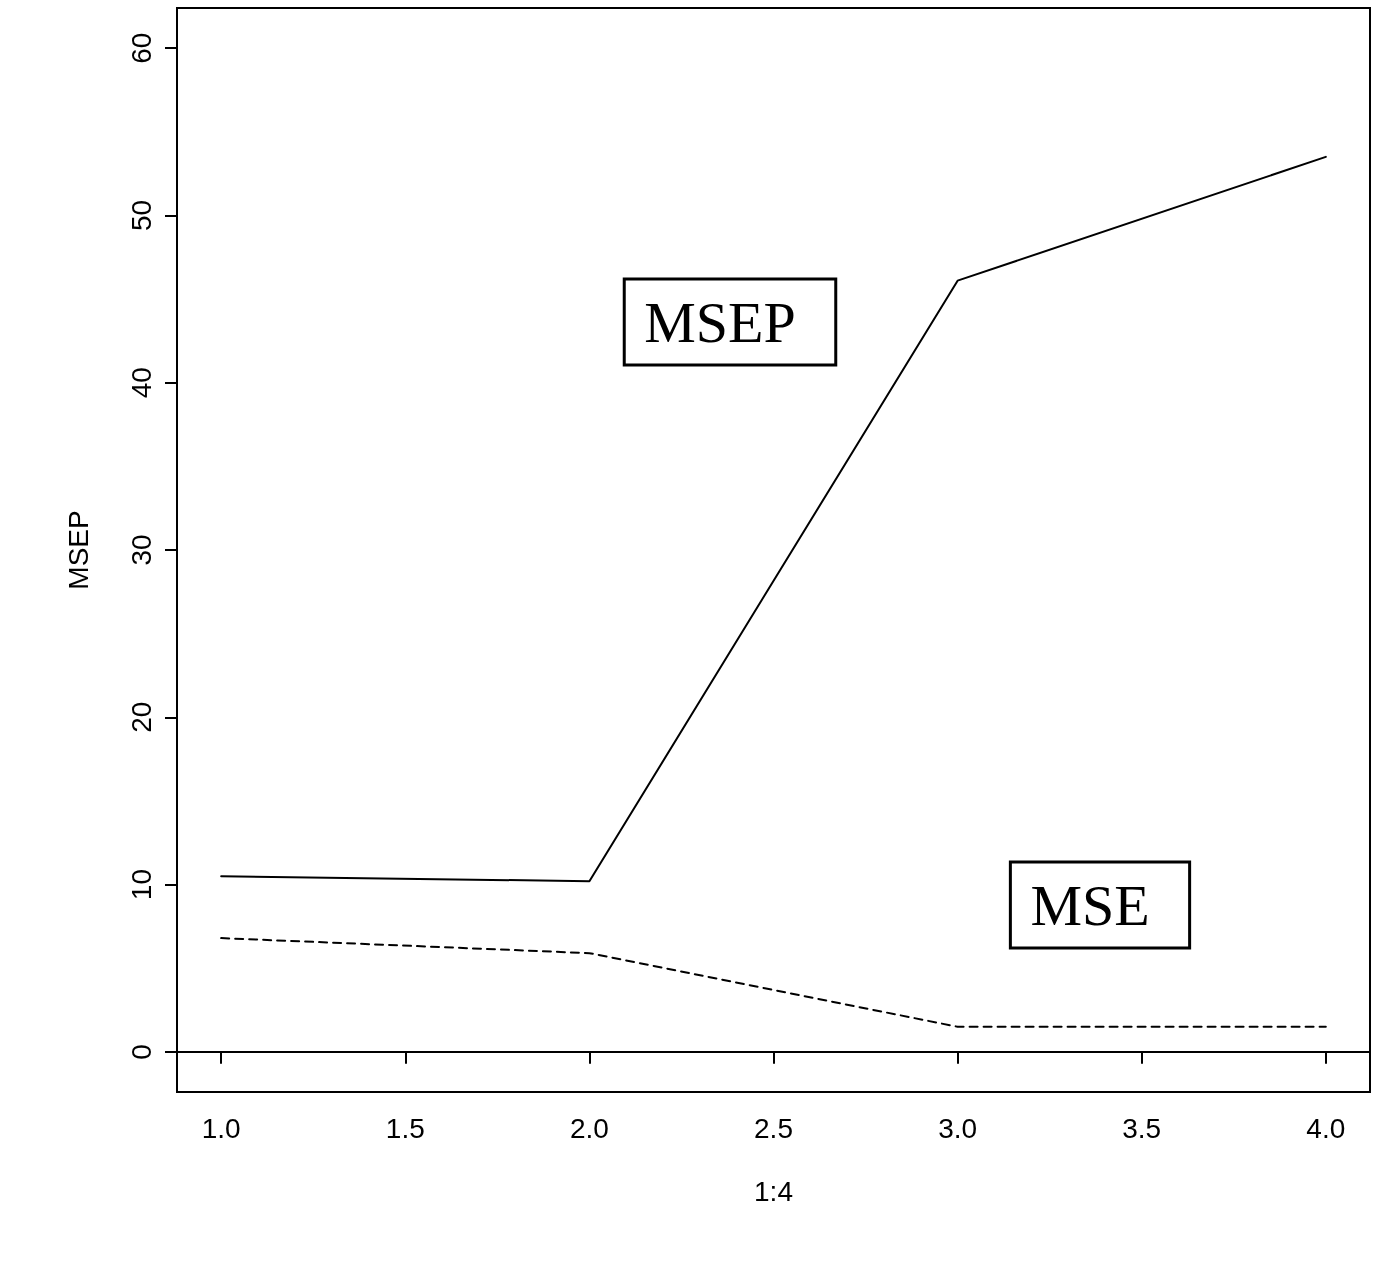 This screenshot has height=1263, width=1374. What do you see at coordinates (141, 1052) in the screenshot?
I see `y-tick-label: 0` at bounding box center [141, 1052].